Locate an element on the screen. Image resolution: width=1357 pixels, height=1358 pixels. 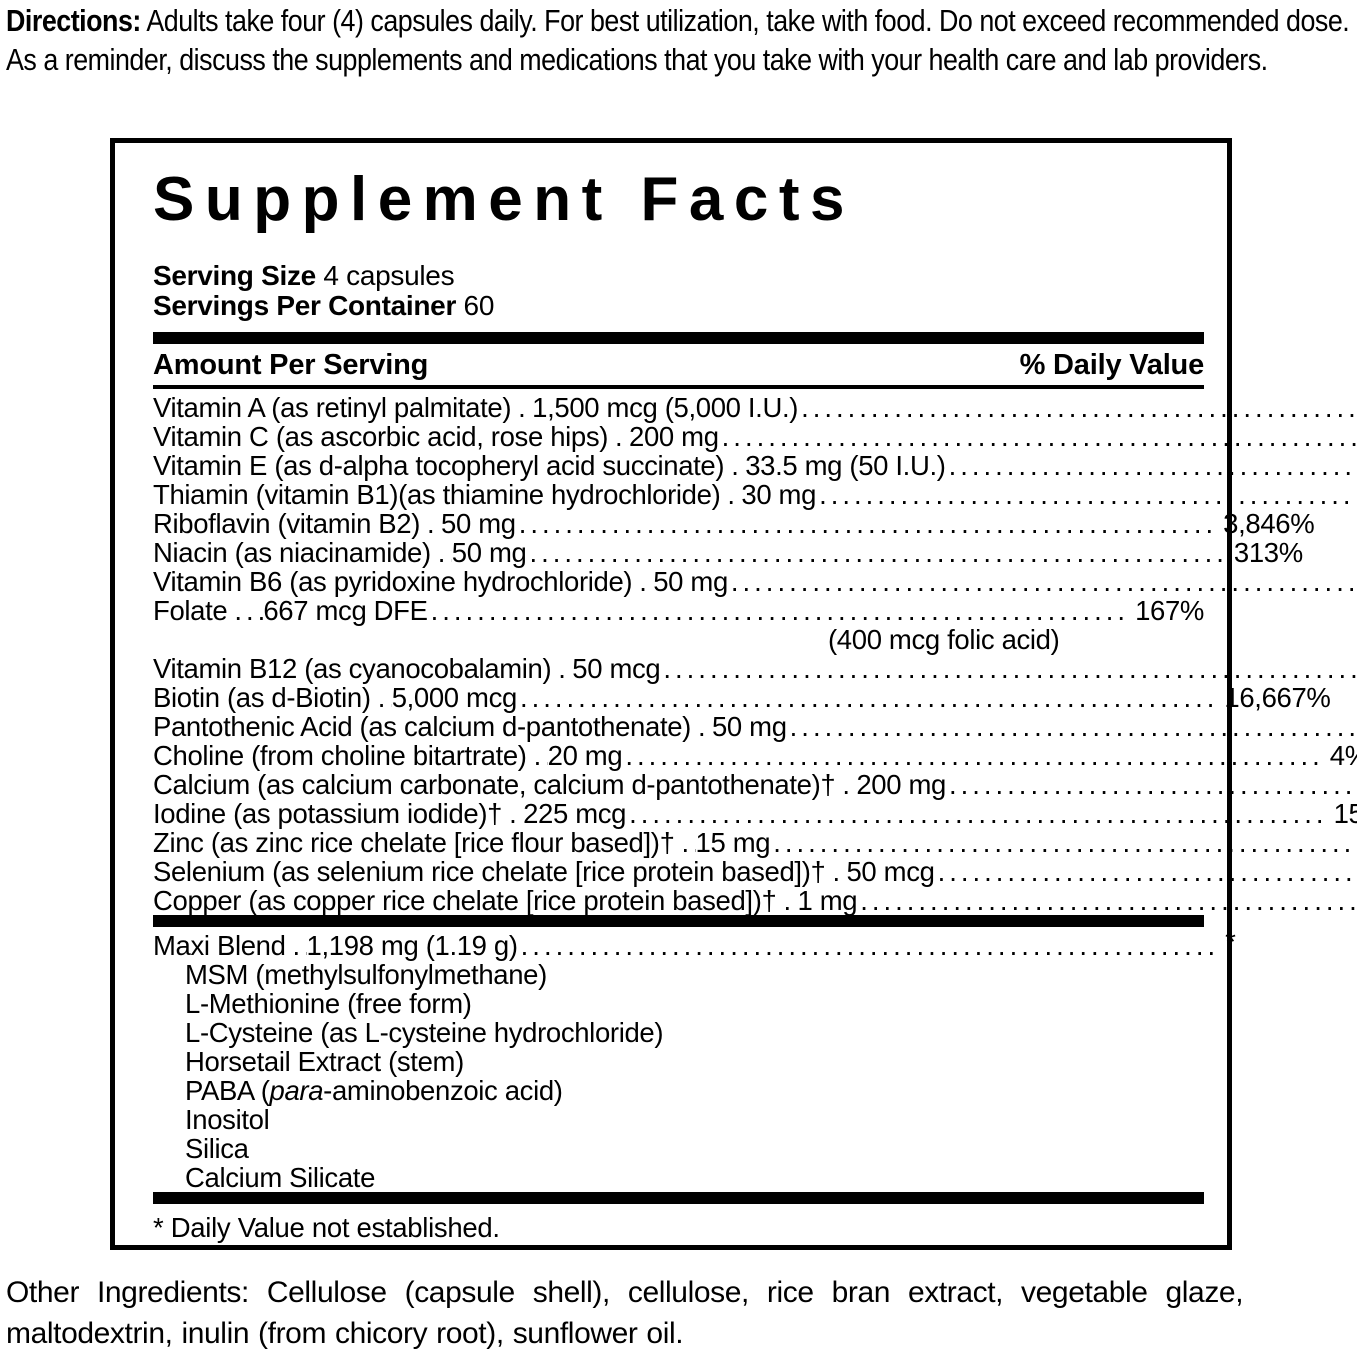
nutrient-amount: 15 mg is located at coordinates (733, 842).